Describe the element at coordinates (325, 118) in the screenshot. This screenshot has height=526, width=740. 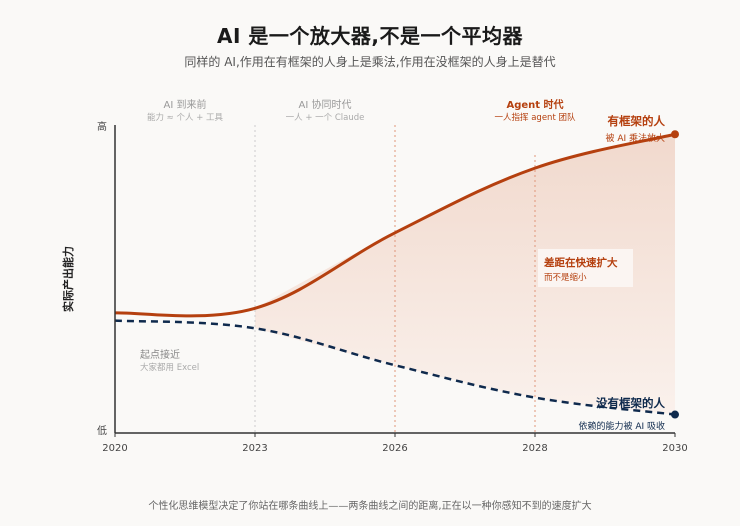
I see `era-subtitle-ai-collab: 一人 + 一个 Claude` at that location.